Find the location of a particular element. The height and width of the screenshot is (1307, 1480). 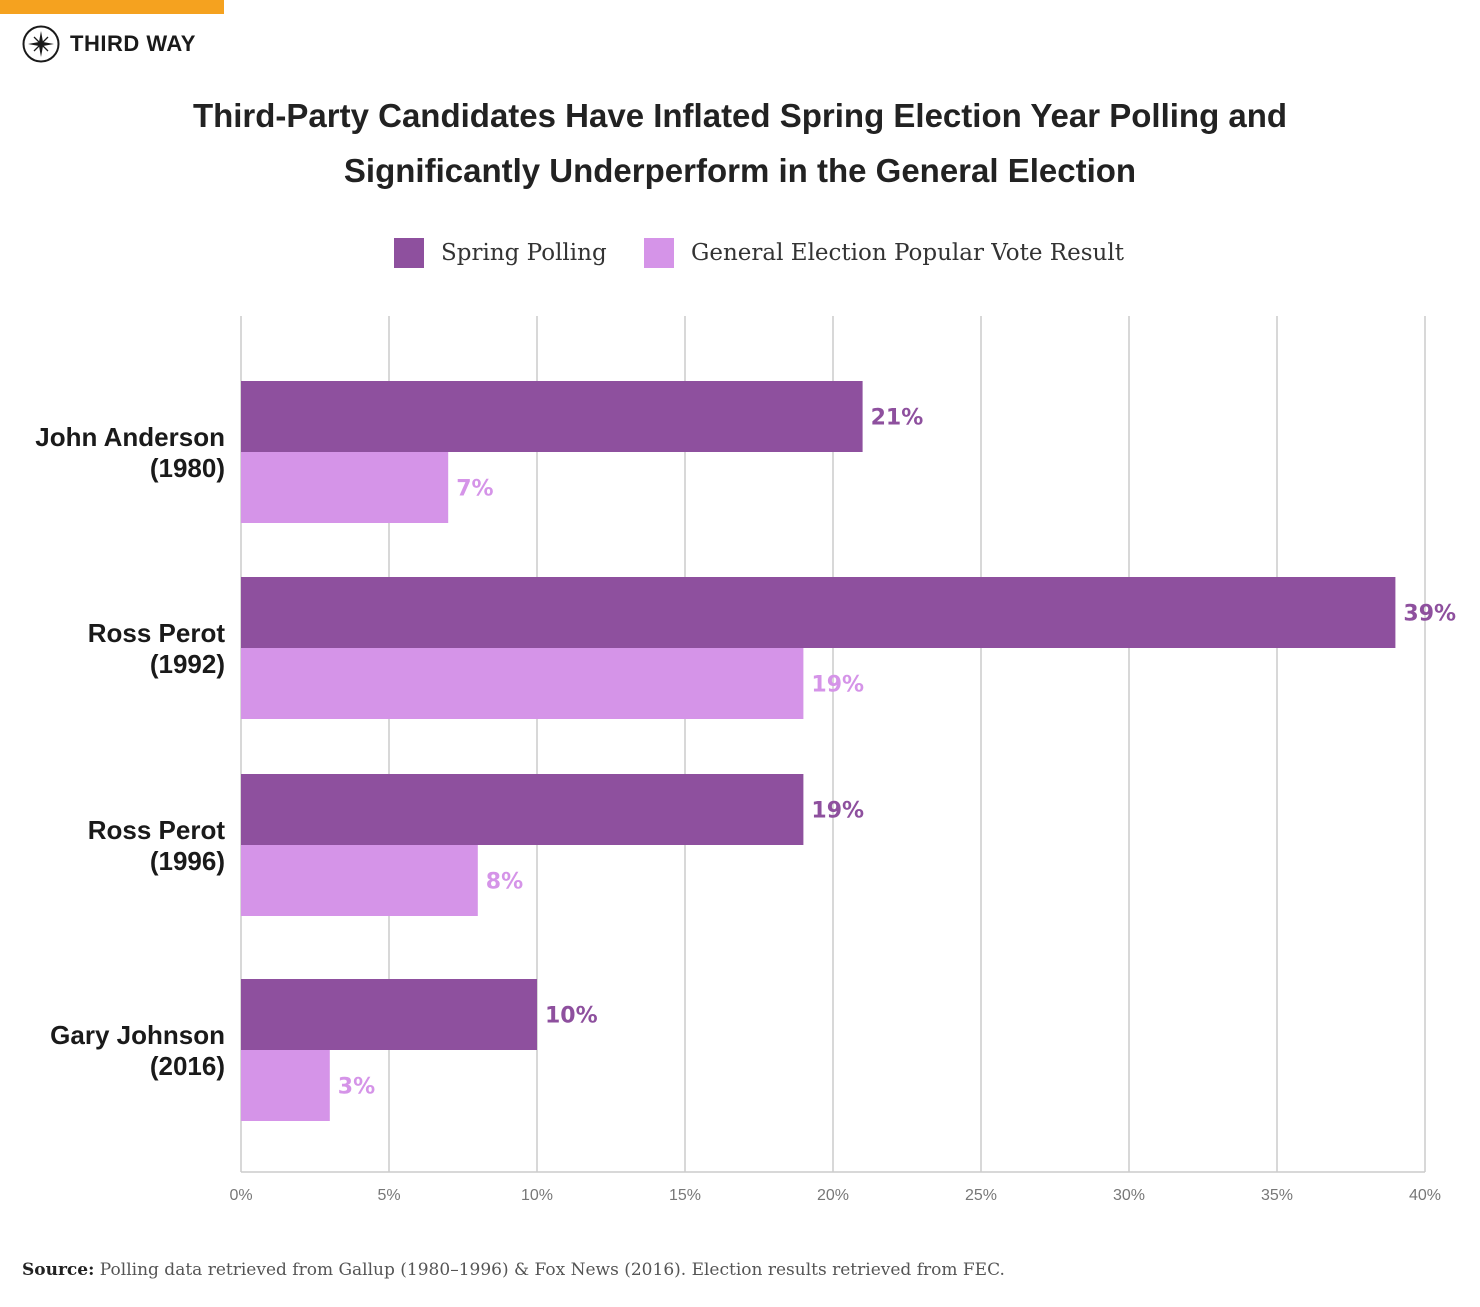

x-tick-label: 35% is located at coordinates (1277, 1195).